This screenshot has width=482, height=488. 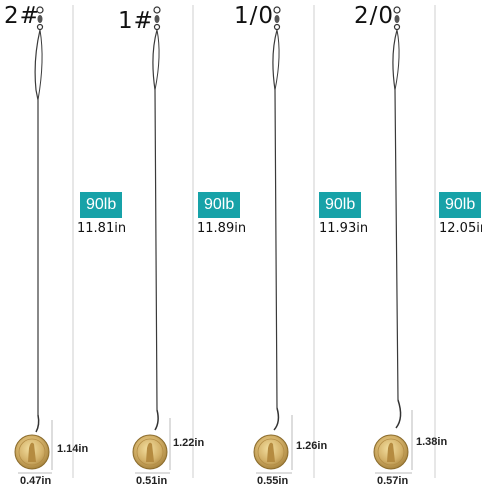 What do you see at coordinates (374, 16) in the screenshot?
I see `hook-size-label: 2/0` at bounding box center [374, 16].